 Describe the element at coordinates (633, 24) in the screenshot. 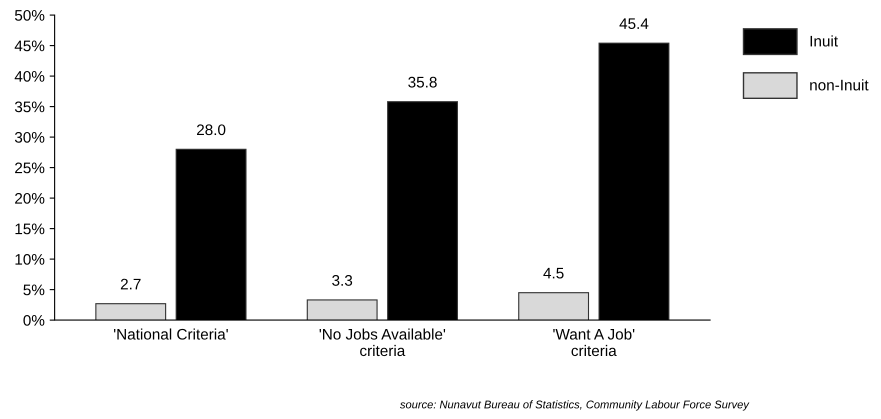

I see `data-label: 45.4` at that location.